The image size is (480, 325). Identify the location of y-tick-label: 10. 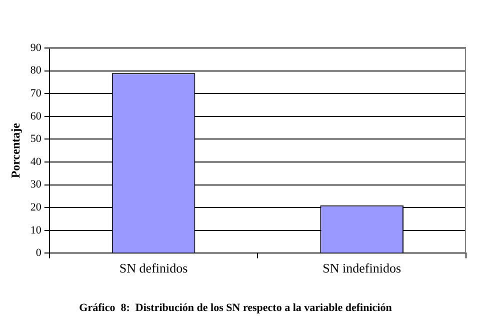
(36, 230).